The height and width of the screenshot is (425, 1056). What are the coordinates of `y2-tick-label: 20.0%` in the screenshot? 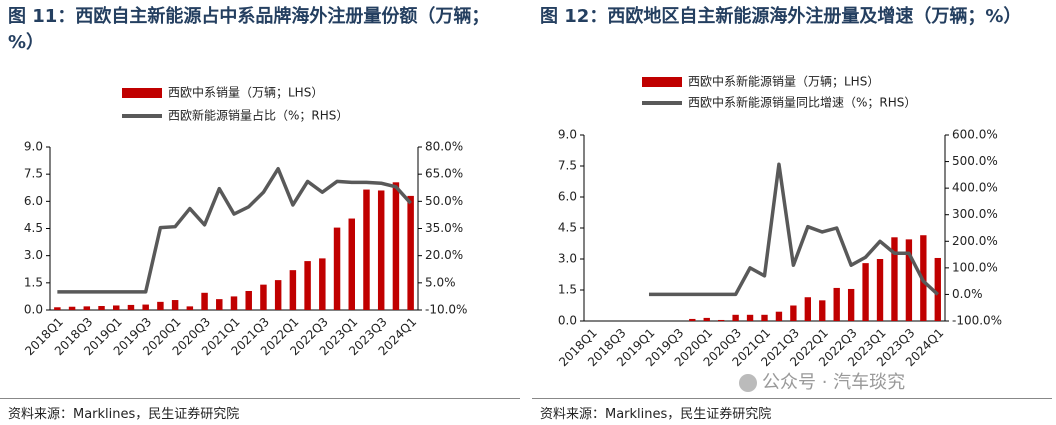 It's located at (444, 255).